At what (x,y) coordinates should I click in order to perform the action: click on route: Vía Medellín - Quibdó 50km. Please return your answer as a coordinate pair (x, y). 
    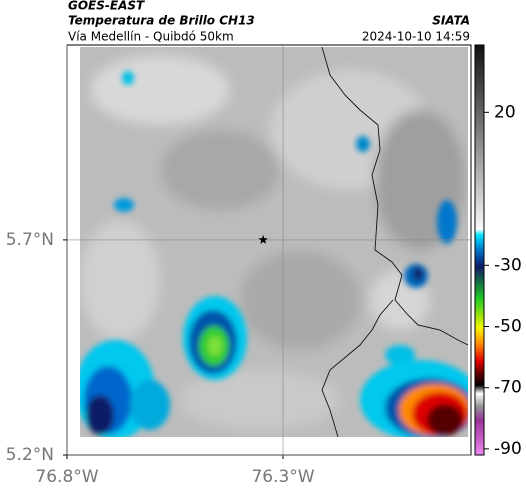
    Looking at the image, I should click on (151, 37).